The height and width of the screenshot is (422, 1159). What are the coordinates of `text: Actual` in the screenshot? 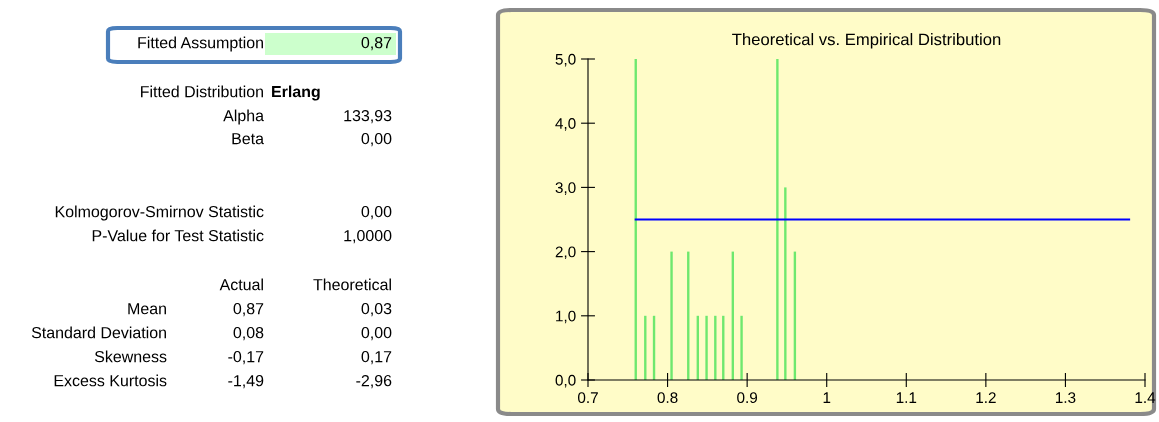 It's located at (241, 284).